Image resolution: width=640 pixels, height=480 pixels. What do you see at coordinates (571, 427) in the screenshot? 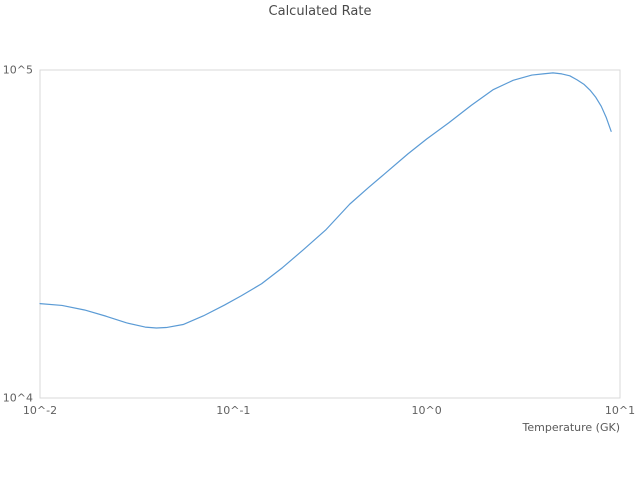
I see `x-axis-title: Temperature (GK)` at bounding box center [571, 427].